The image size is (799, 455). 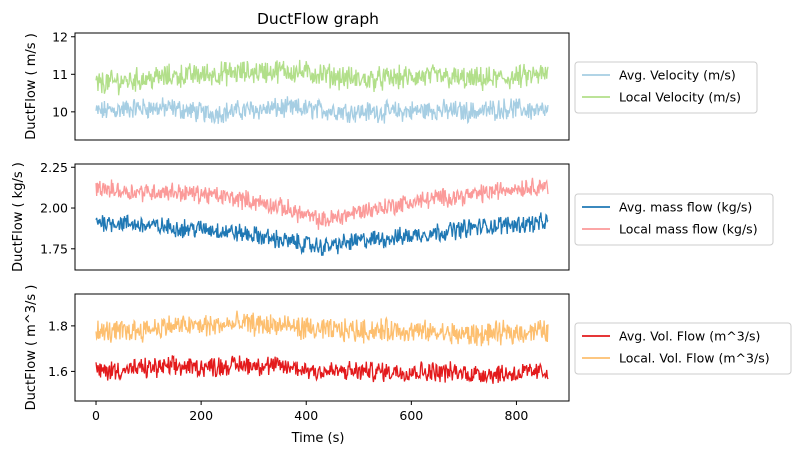 What do you see at coordinates (60, 36) in the screenshot?
I see `y-tick-label: 12` at bounding box center [60, 36].